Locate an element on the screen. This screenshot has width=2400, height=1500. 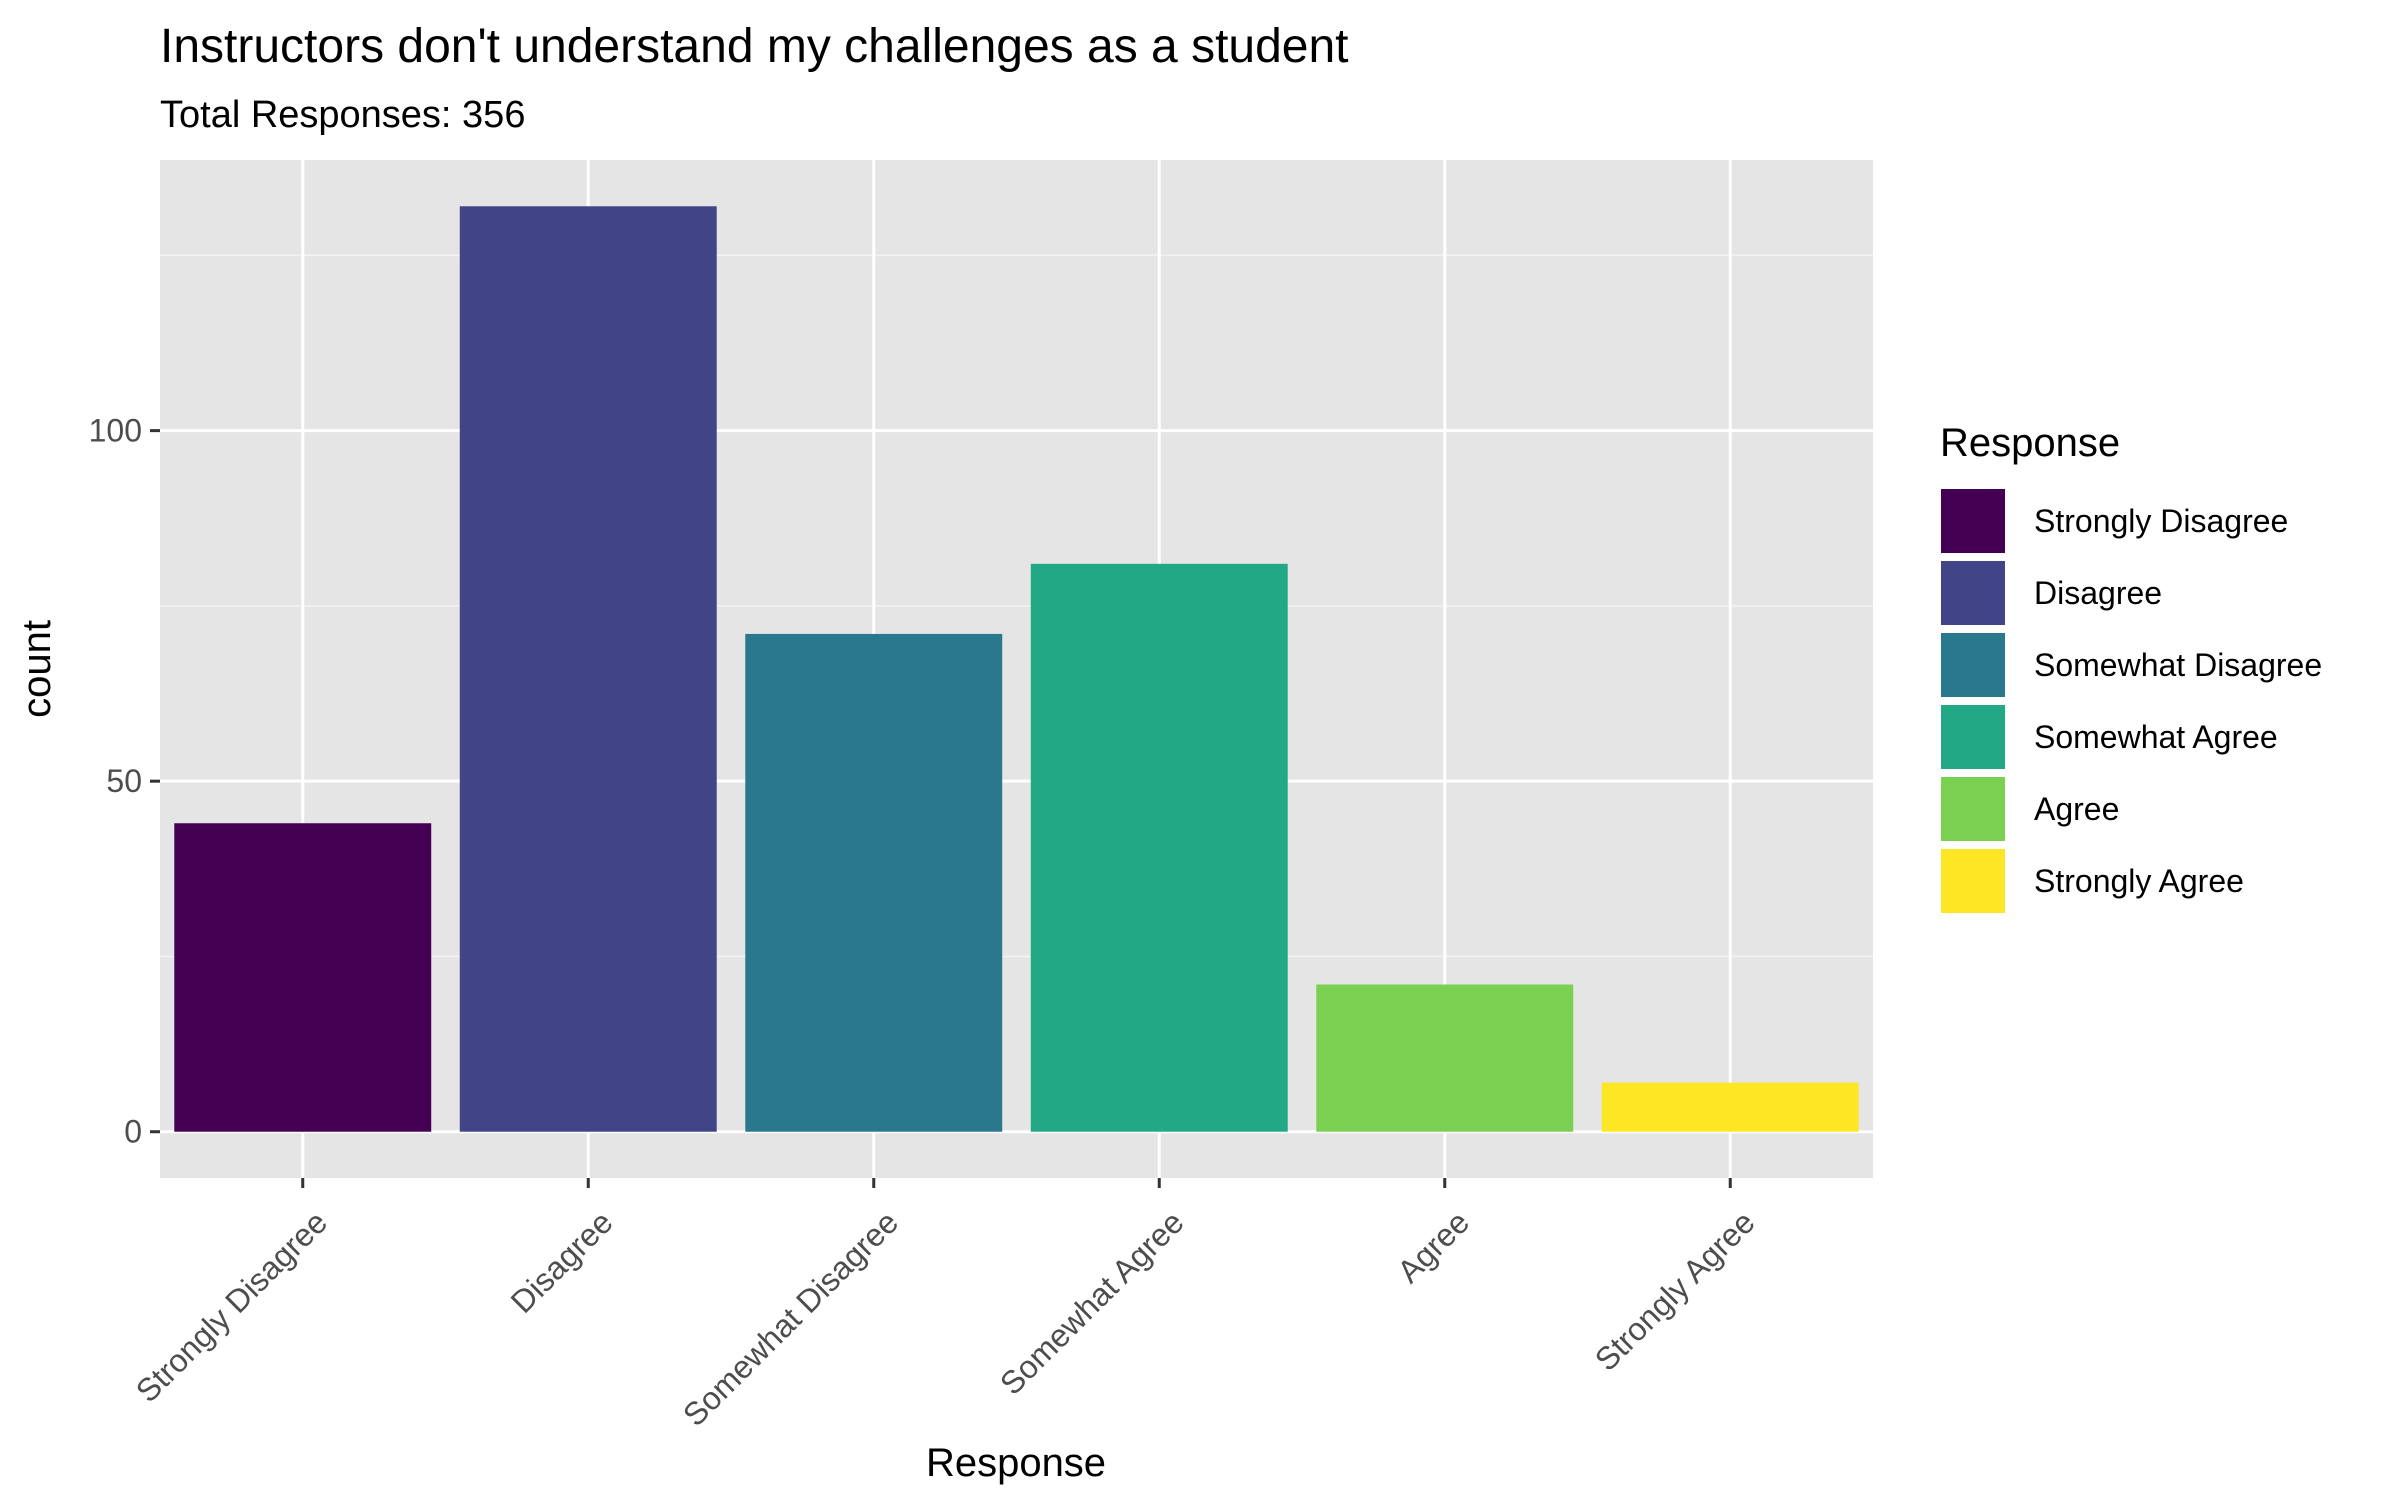
x-tick-label: Disagree is located at coordinates (562, 1262).